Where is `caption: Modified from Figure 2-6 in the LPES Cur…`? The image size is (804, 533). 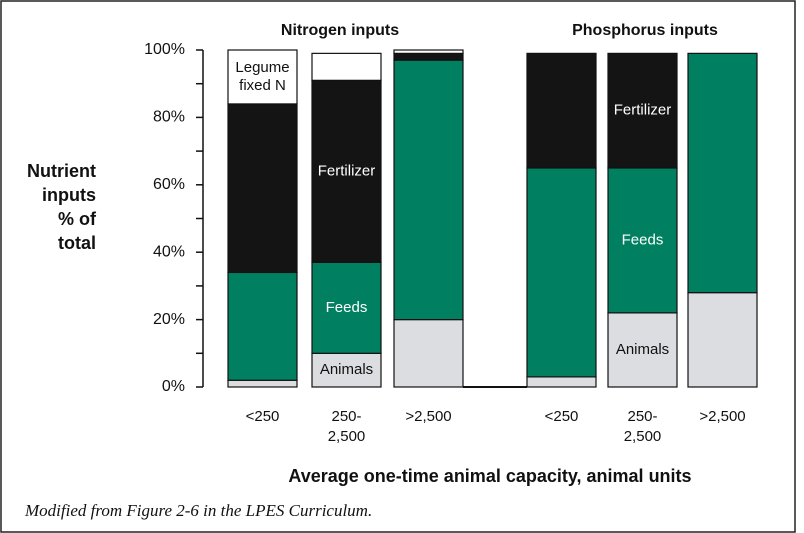 caption: Modified from Figure 2-6 in the LPES Cur… is located at coordinates (198, 510).